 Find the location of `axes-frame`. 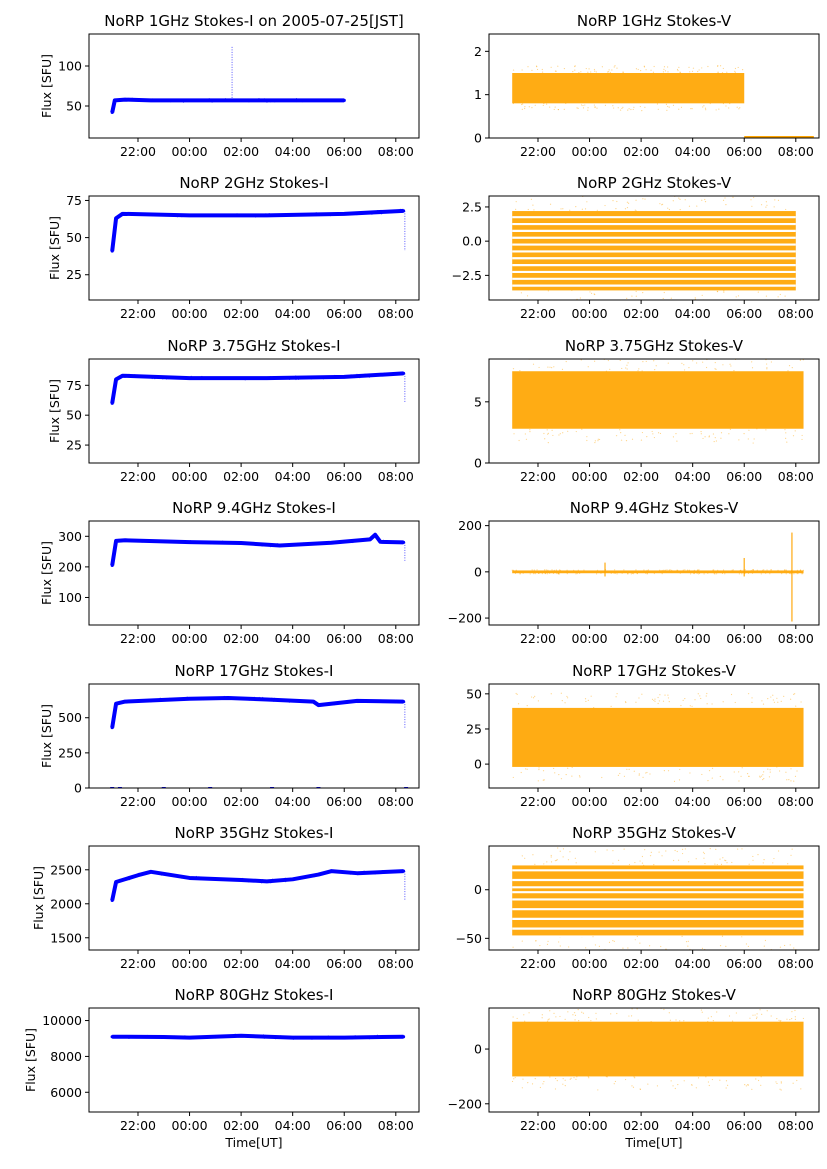

axes-frame is located at coordinates (254, 86).